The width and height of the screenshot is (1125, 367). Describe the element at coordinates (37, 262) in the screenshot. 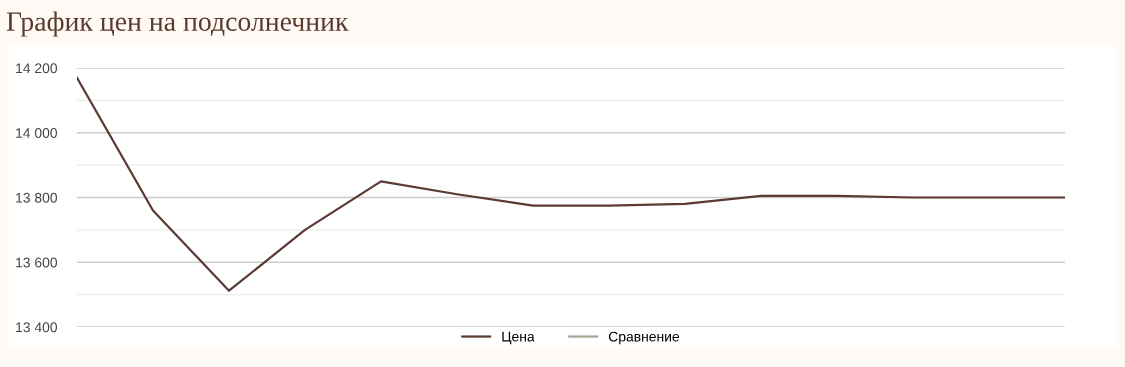

I see `y-tick-label: 13 600` at that location.